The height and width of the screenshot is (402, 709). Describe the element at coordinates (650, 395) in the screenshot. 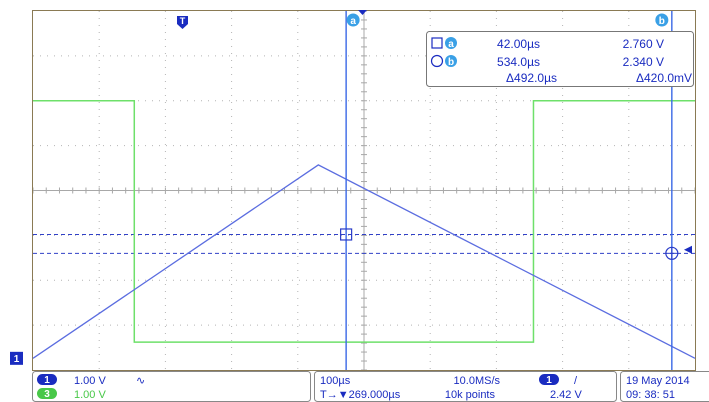

I see `time: 09: 38: 51` at that location.